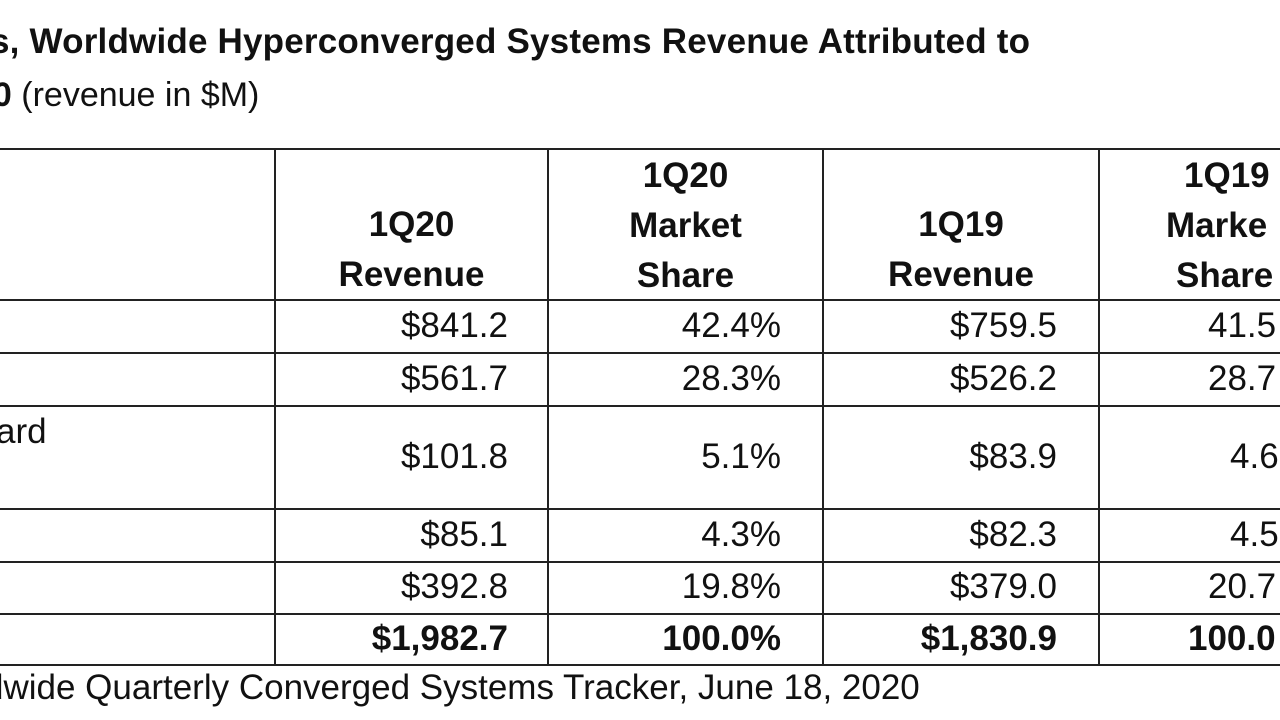  Describe the element at coordinates (454, 456) in the screenshot. I see `cell-1q20-revenue: $101.8` at that location.